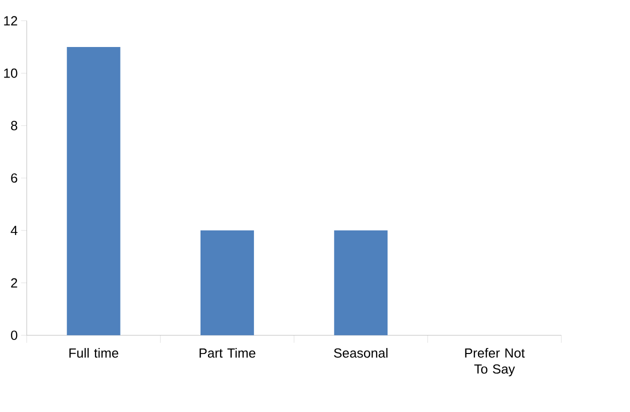 The image size is (630, 412). Describe the element at coordinates (14, 125) in the screenshot. I see `y-tick-label: 8` at that location.